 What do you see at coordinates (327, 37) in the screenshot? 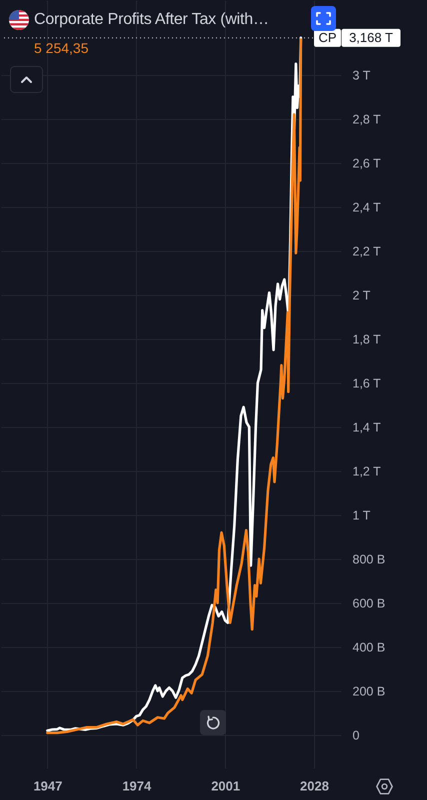
I see `series-label: CP` at bounding box center [327, 37].